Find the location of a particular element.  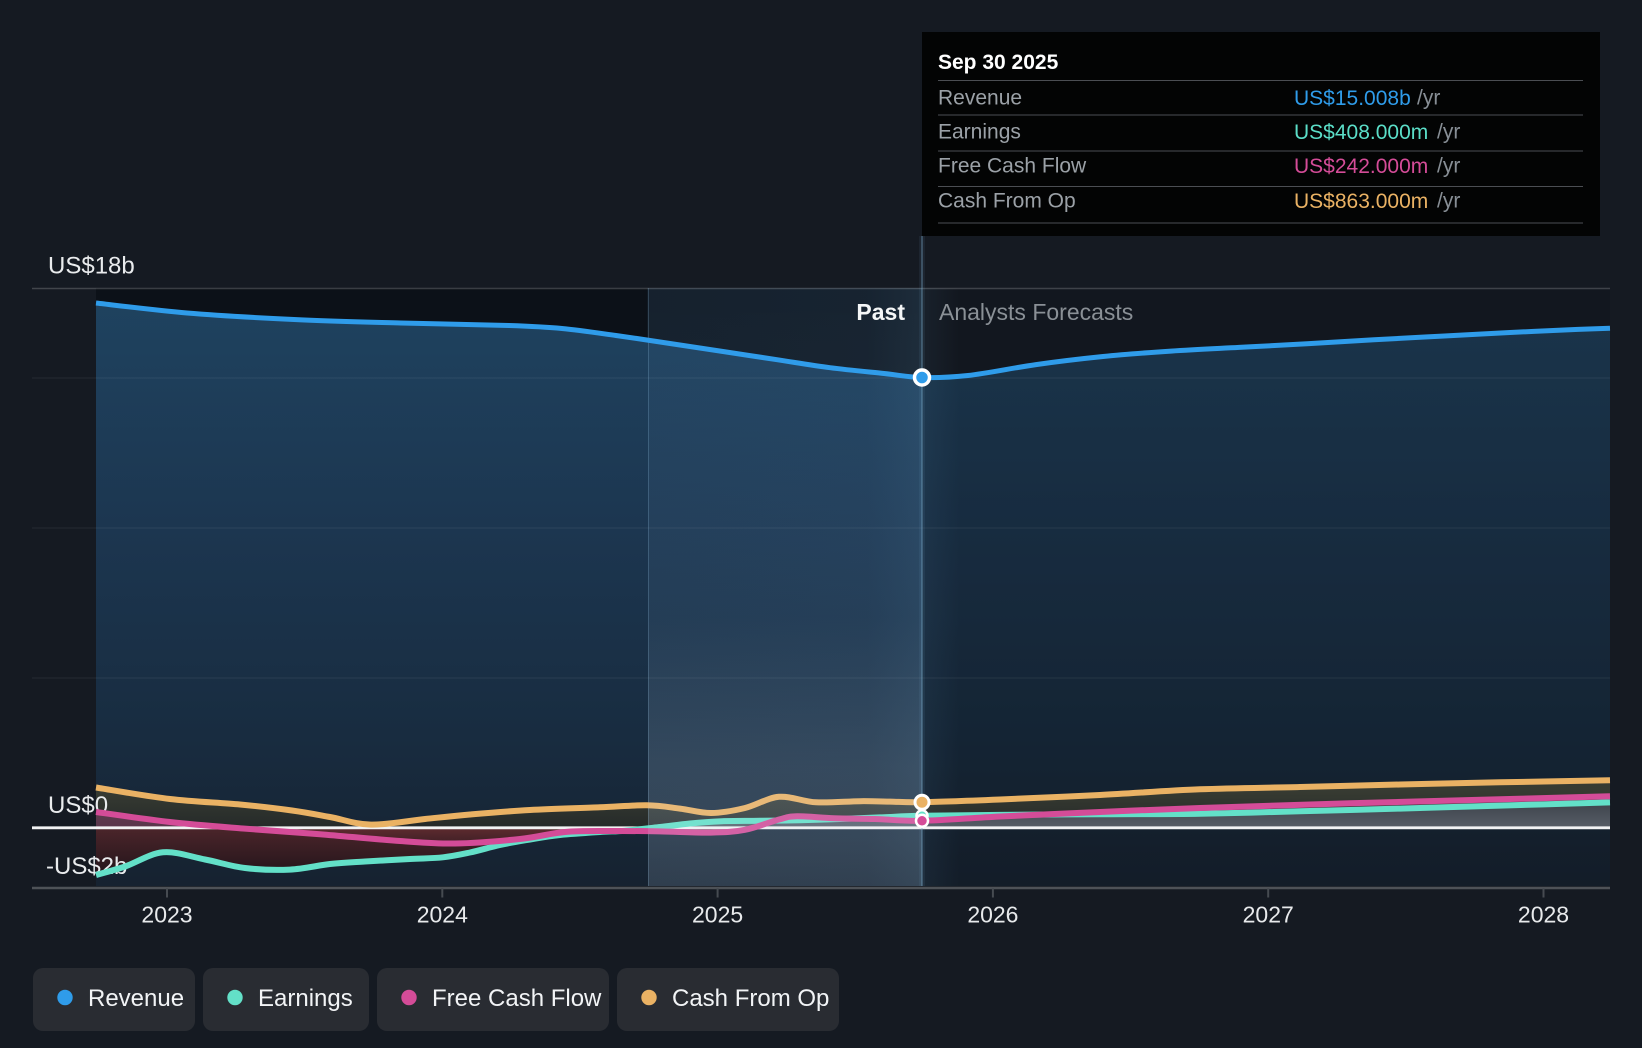

svg-text: US$18b is located at coordinates (91, 266).